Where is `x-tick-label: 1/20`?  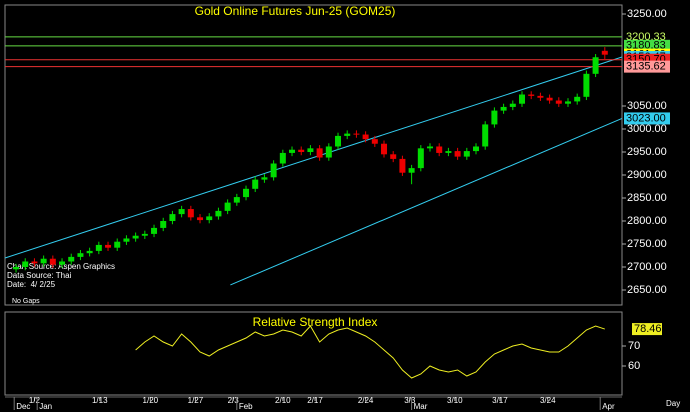
x-tick-label: 1/20 is located at coordinates (151, 400).